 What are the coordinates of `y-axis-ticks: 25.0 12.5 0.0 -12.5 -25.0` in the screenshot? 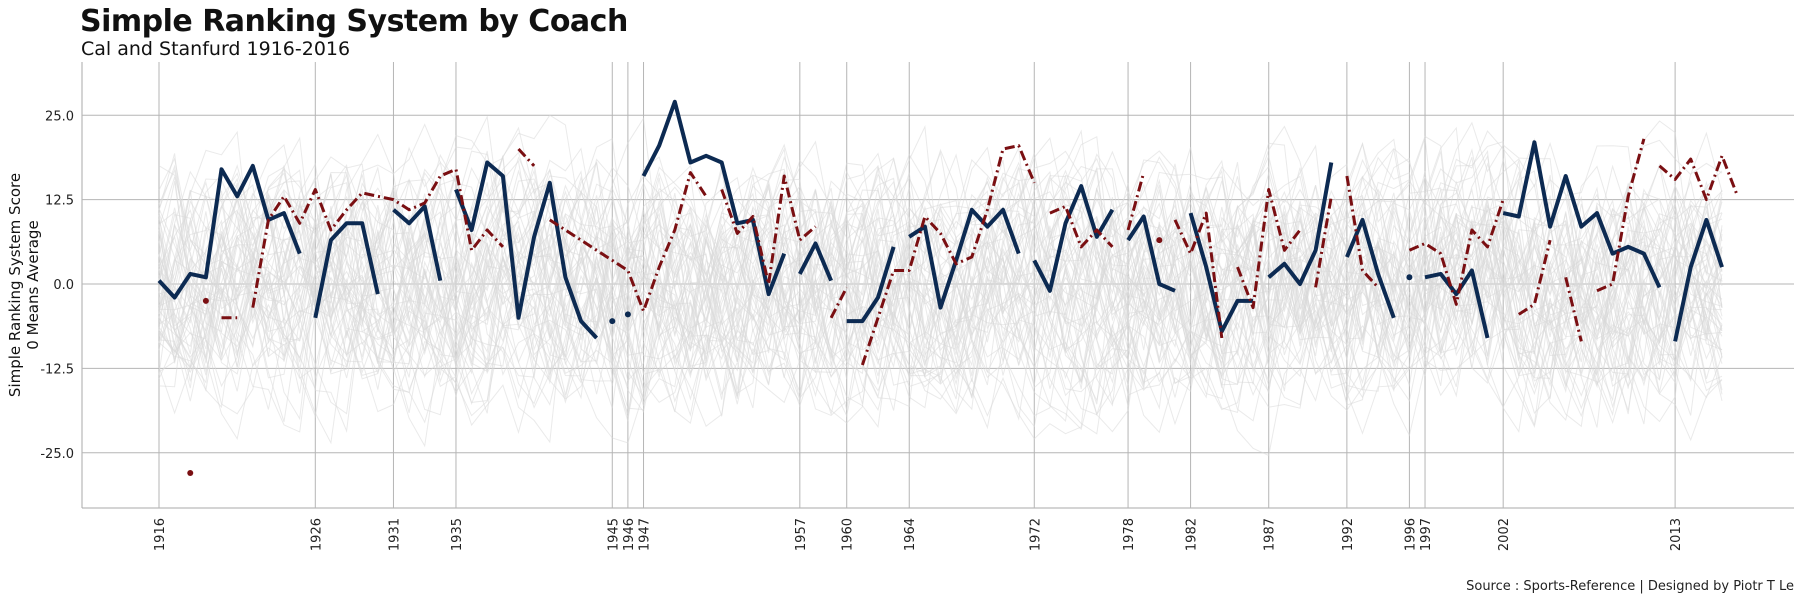 It's located at (57, 285).